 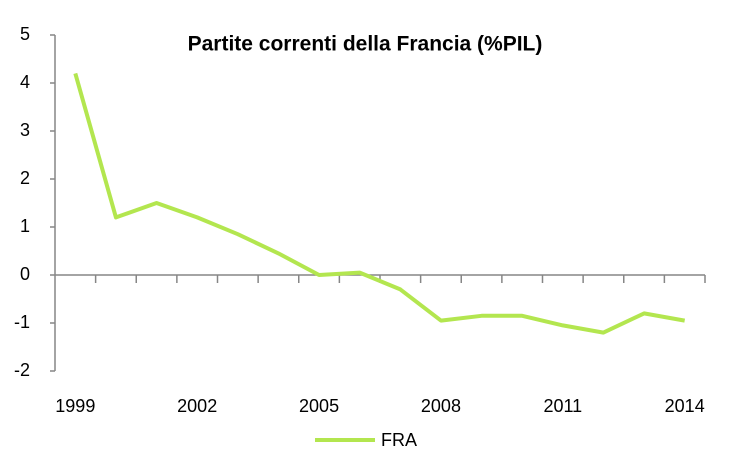 What do you see at coordinates (365, 44) in the screenshot?
I see `chart-title: Partite correnti della Francia (%PIL)` at bounding box center [365, 44].